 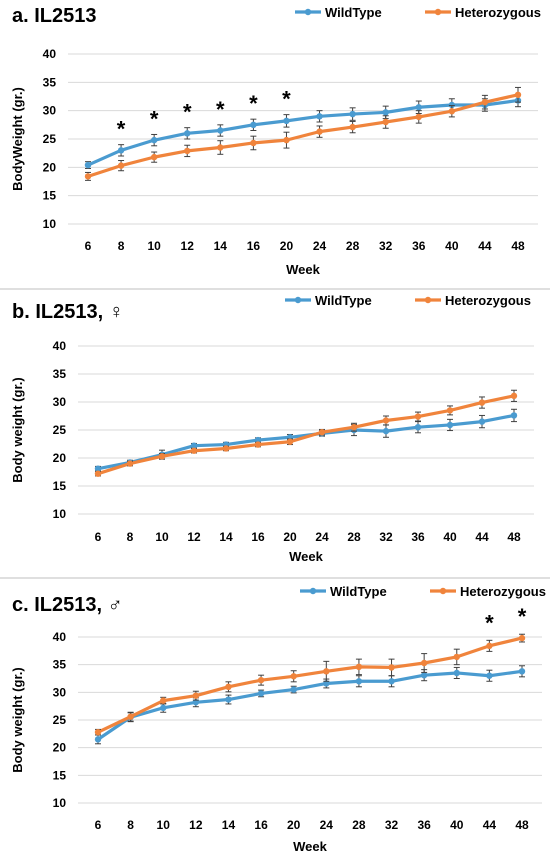 What do you see at coordinates (452, 246) in the screenshot?
I see `x-tick-label: 40` at bounding box center [452, 246].